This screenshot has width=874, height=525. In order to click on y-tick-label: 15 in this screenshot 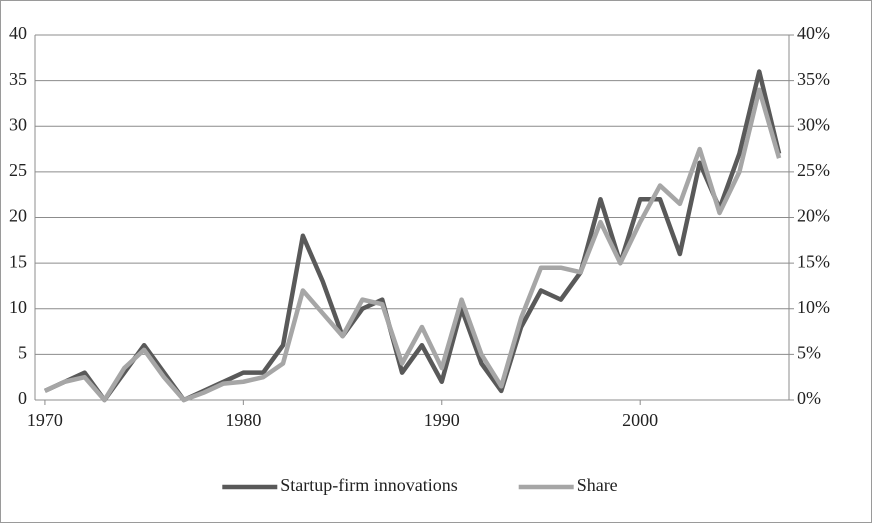, I will do `click(18, 261)`.